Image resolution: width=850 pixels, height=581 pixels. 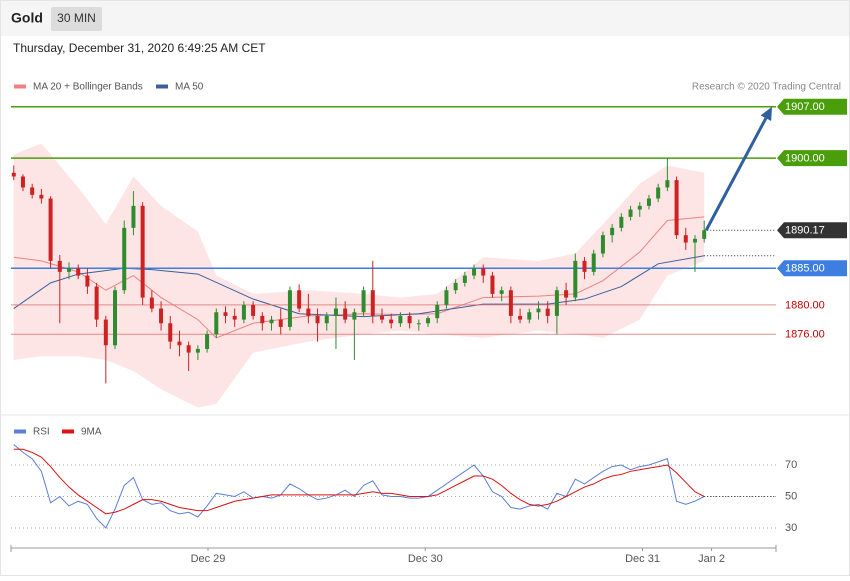 I want to click on legend-label: RSI, so click(x=41, y=432).